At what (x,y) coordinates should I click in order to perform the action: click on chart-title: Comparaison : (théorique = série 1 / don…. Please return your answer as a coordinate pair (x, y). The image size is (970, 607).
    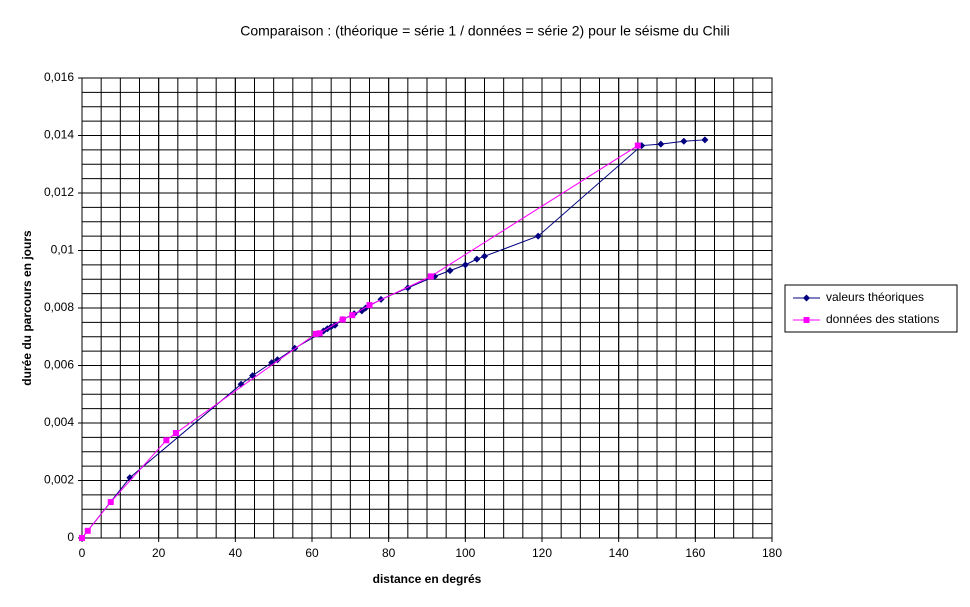
    Looking at the image, I should click on (484, 31).